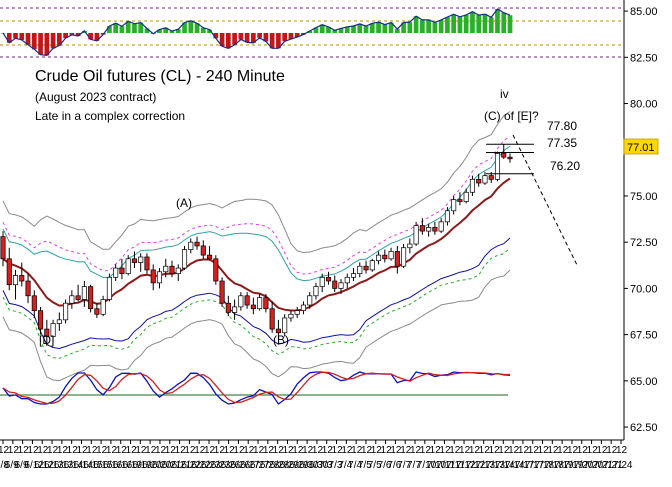 This screenshot has height=487, width=672. What do you see at coordinates (211, 465) in the screenshot?
I see `x-tick-date: 6/23` at bounding box center [211, 465].